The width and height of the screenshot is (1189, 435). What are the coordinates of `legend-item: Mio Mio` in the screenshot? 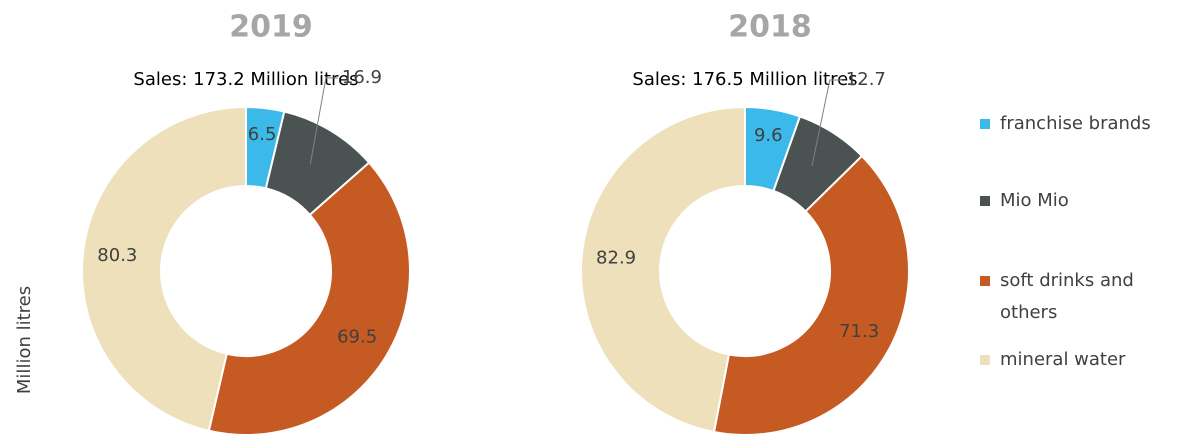 It's located at (1075, 201).